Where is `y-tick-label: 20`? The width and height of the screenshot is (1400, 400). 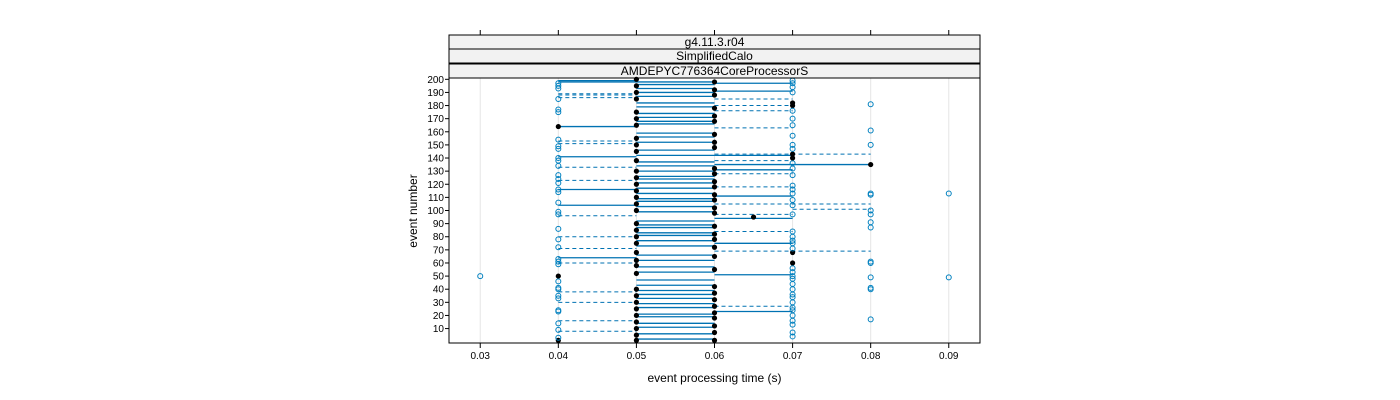
y-tick-label: 20 is located at coordinates (439, 316).